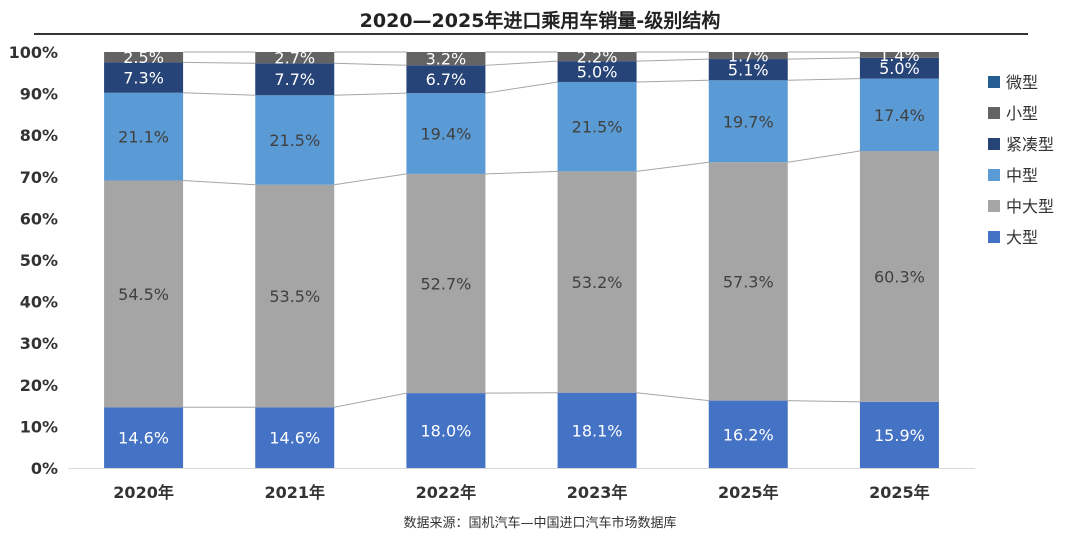  What do you see at coordinates (39, 426) in the screenshot?
I see `y-tick-label: 10%` at bounding box center [39, 426].